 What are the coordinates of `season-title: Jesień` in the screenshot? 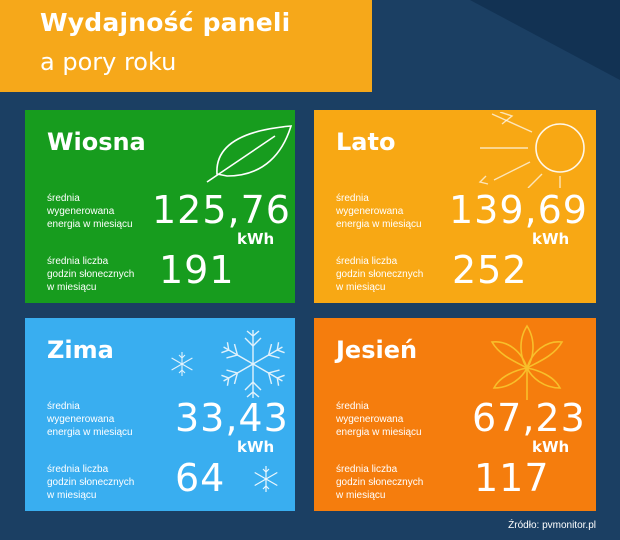 It's located at (377, 350).